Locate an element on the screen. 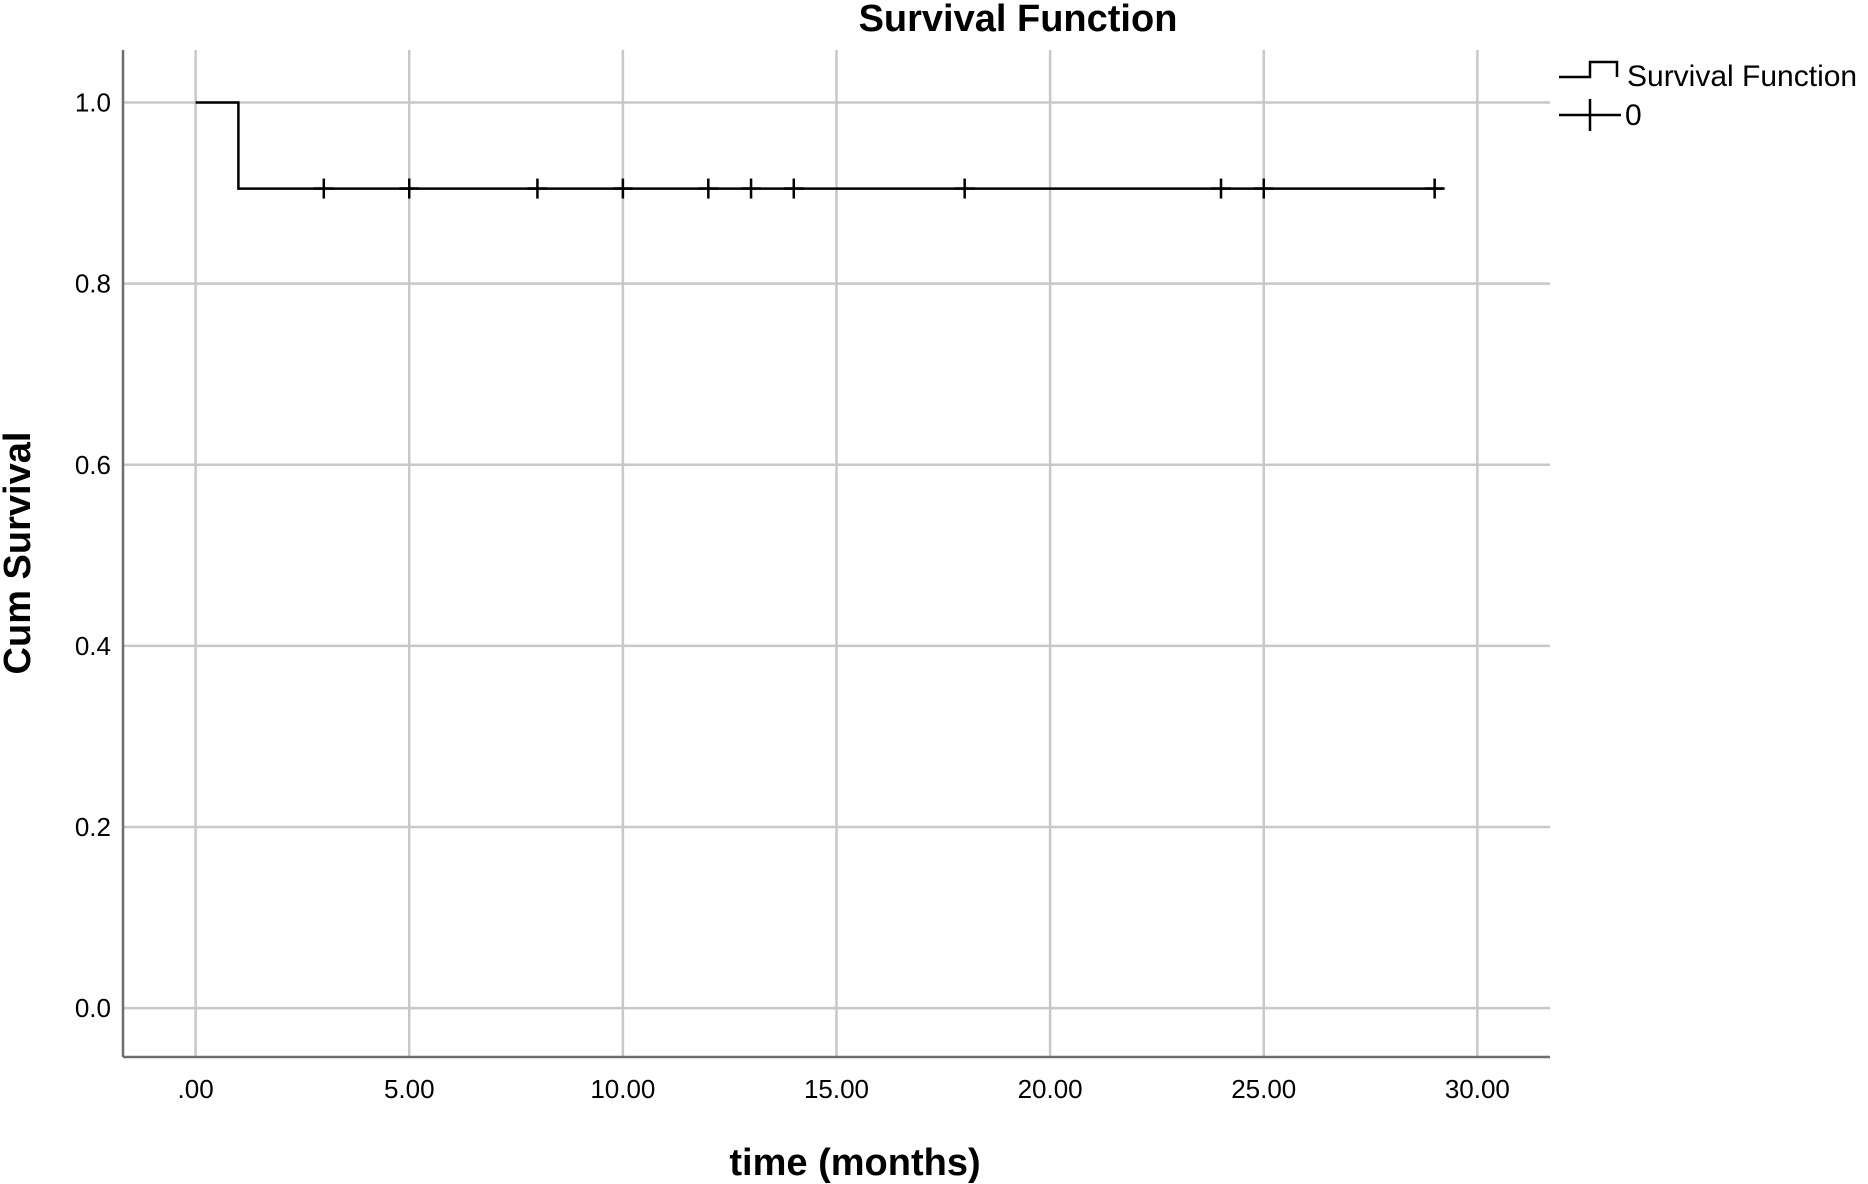  y-tick-label: 0.0 is located at coordinates (93, 1008).